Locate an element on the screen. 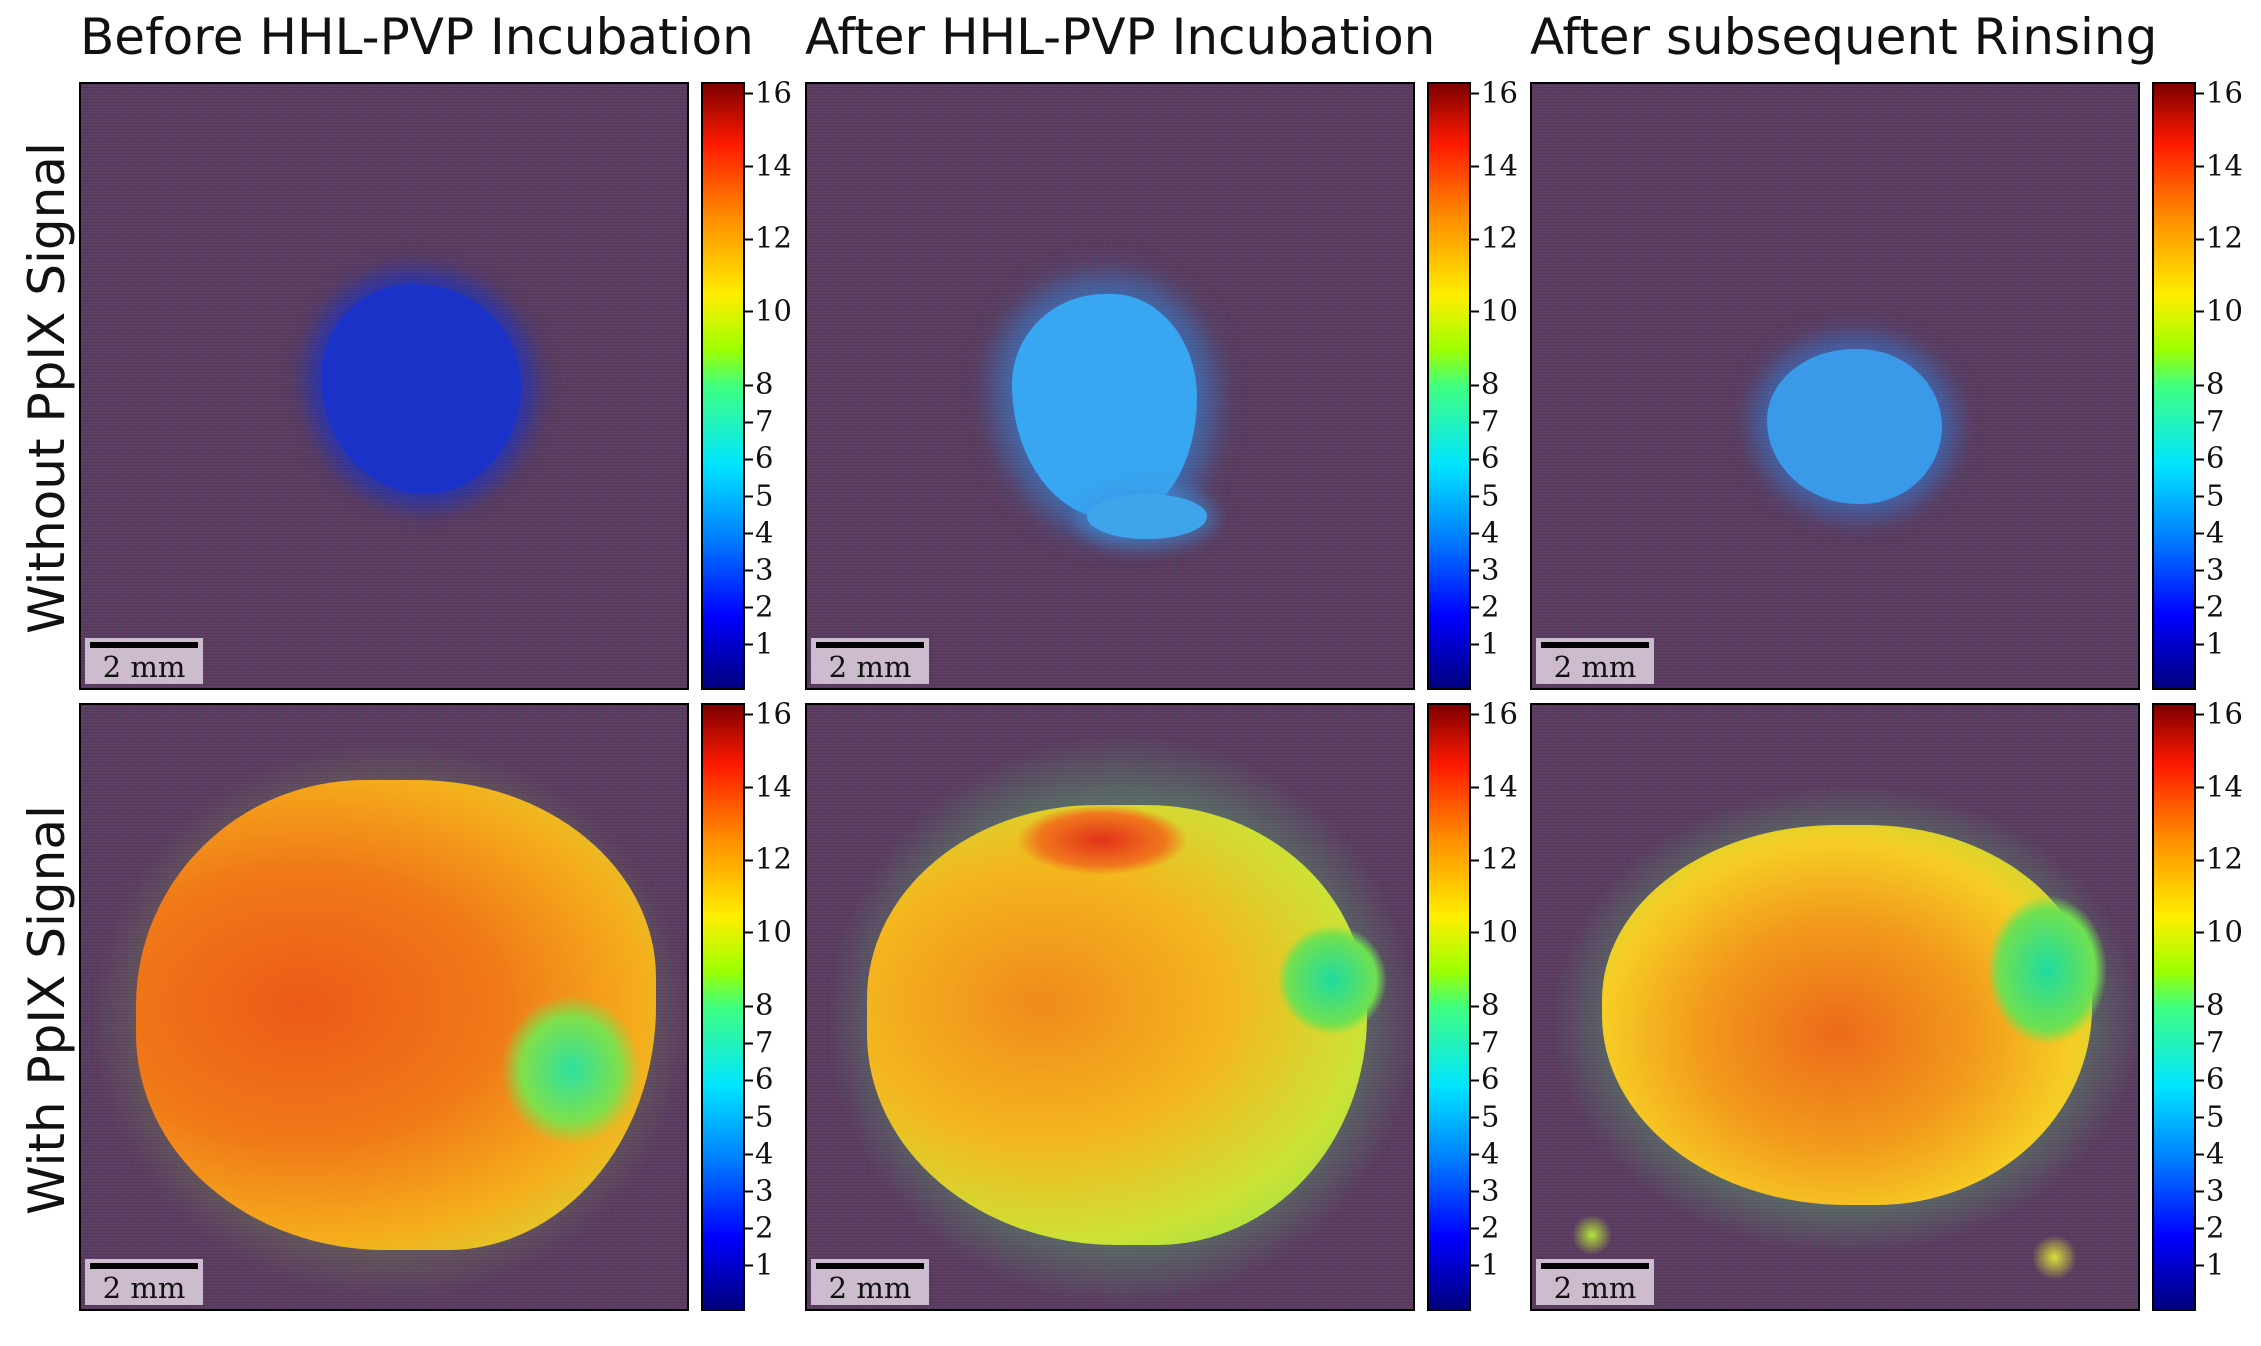 The height and width of the screenshot is (1346, 2261). red-region is located at coordinates (1102, 840).